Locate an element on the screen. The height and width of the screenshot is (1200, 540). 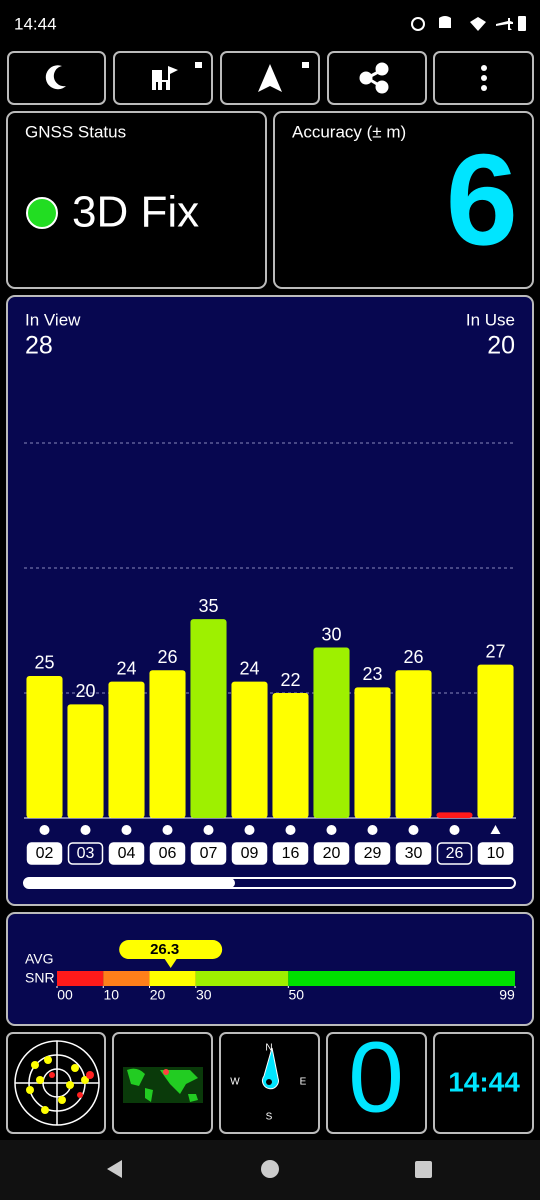
avg-snr-pointer is located at coordinates (171, 954).